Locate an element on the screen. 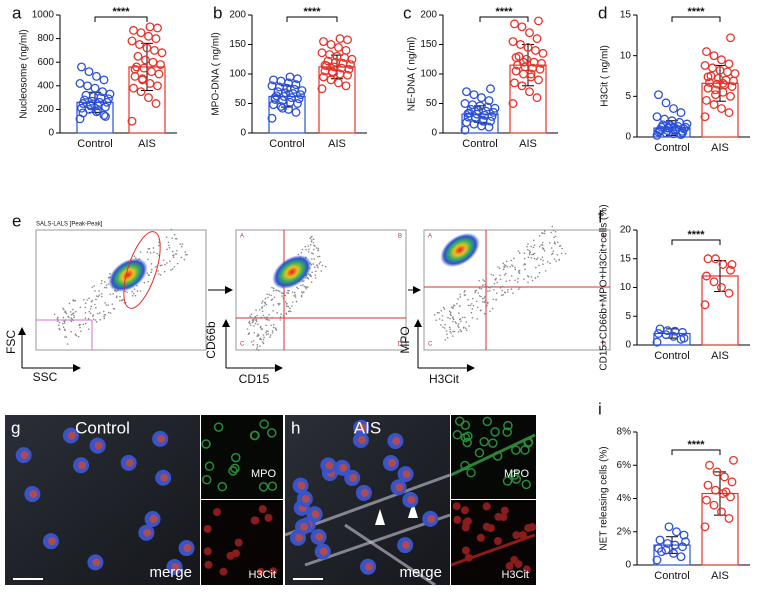  x-tick-label: AIS is located at coordinates (720, 148).